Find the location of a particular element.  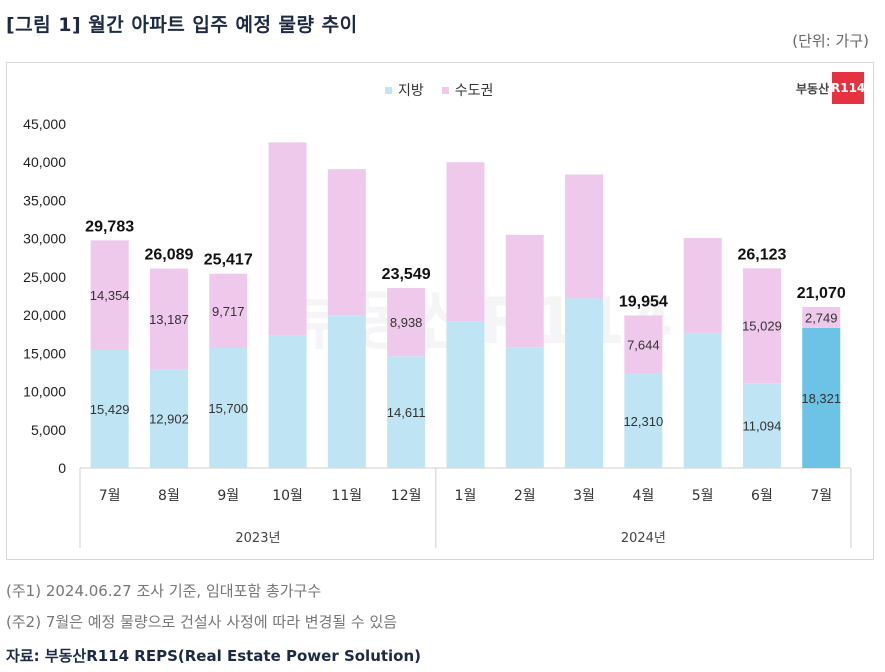

legend: 지방 수도권 is located at coordinates (439, 90).